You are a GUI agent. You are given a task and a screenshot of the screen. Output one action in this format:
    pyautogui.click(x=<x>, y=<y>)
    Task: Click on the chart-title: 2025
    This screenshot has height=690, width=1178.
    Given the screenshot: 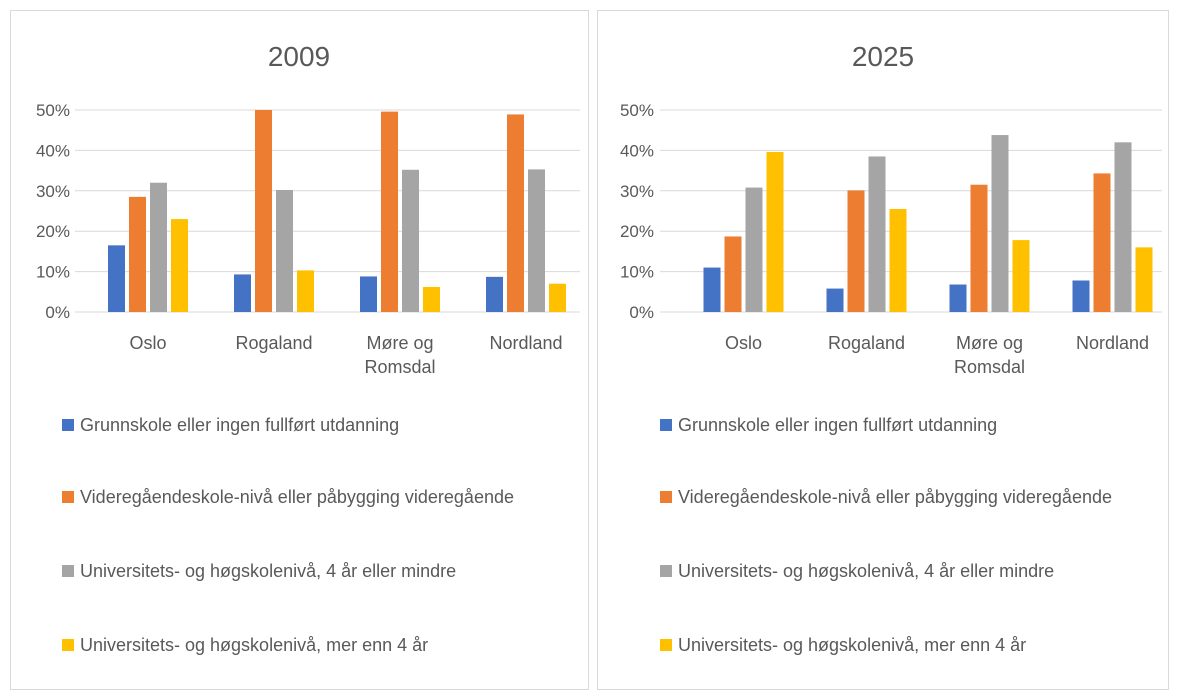 What is the action you would take?
    pyautogui.click(x=883, y=56)
    